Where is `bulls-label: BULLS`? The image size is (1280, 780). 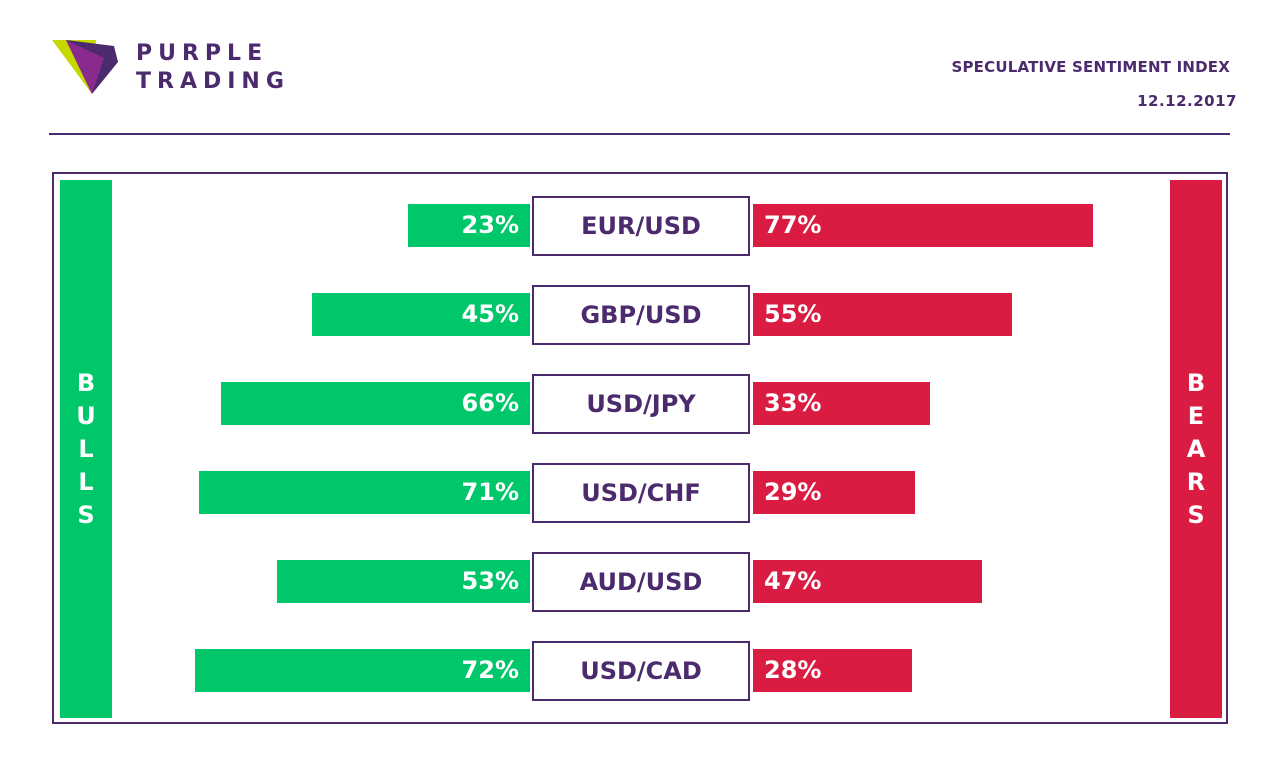 bulls-label: BULLS is located at coordinates (86, 448).